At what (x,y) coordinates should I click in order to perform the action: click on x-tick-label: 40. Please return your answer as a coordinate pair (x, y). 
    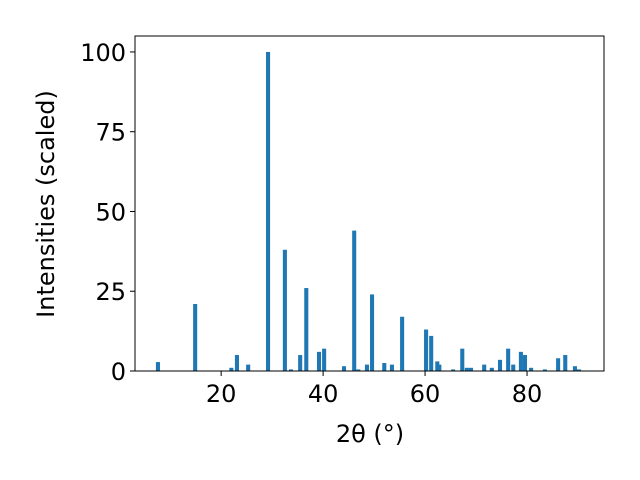
    Looking at the image, I should click on (323, 394).